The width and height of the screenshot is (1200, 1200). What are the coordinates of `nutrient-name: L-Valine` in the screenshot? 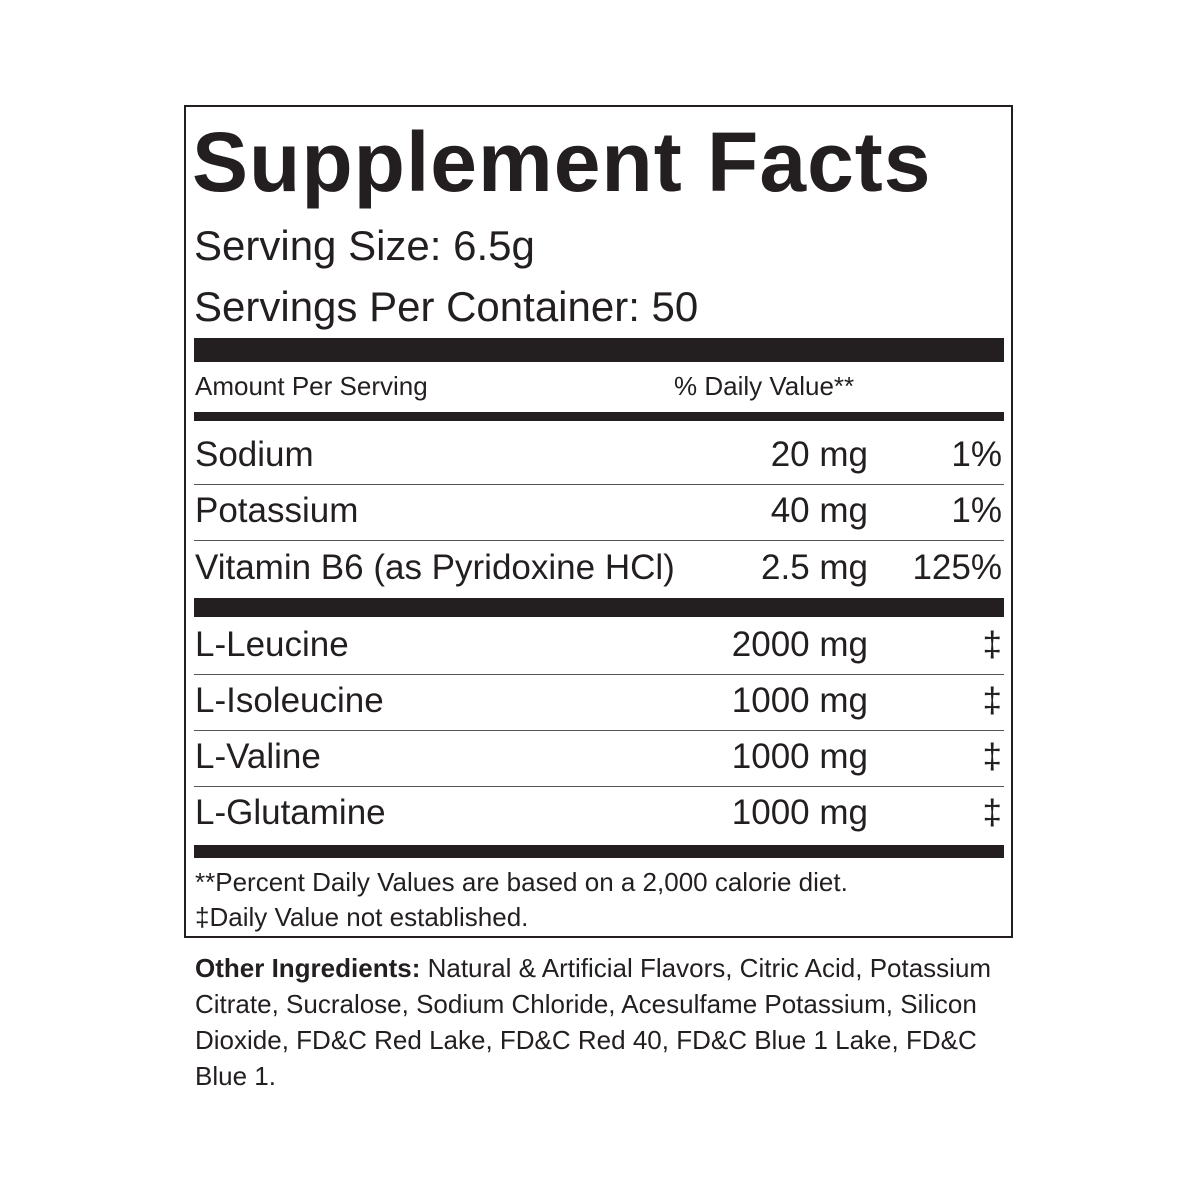 It's located at (258, 756).